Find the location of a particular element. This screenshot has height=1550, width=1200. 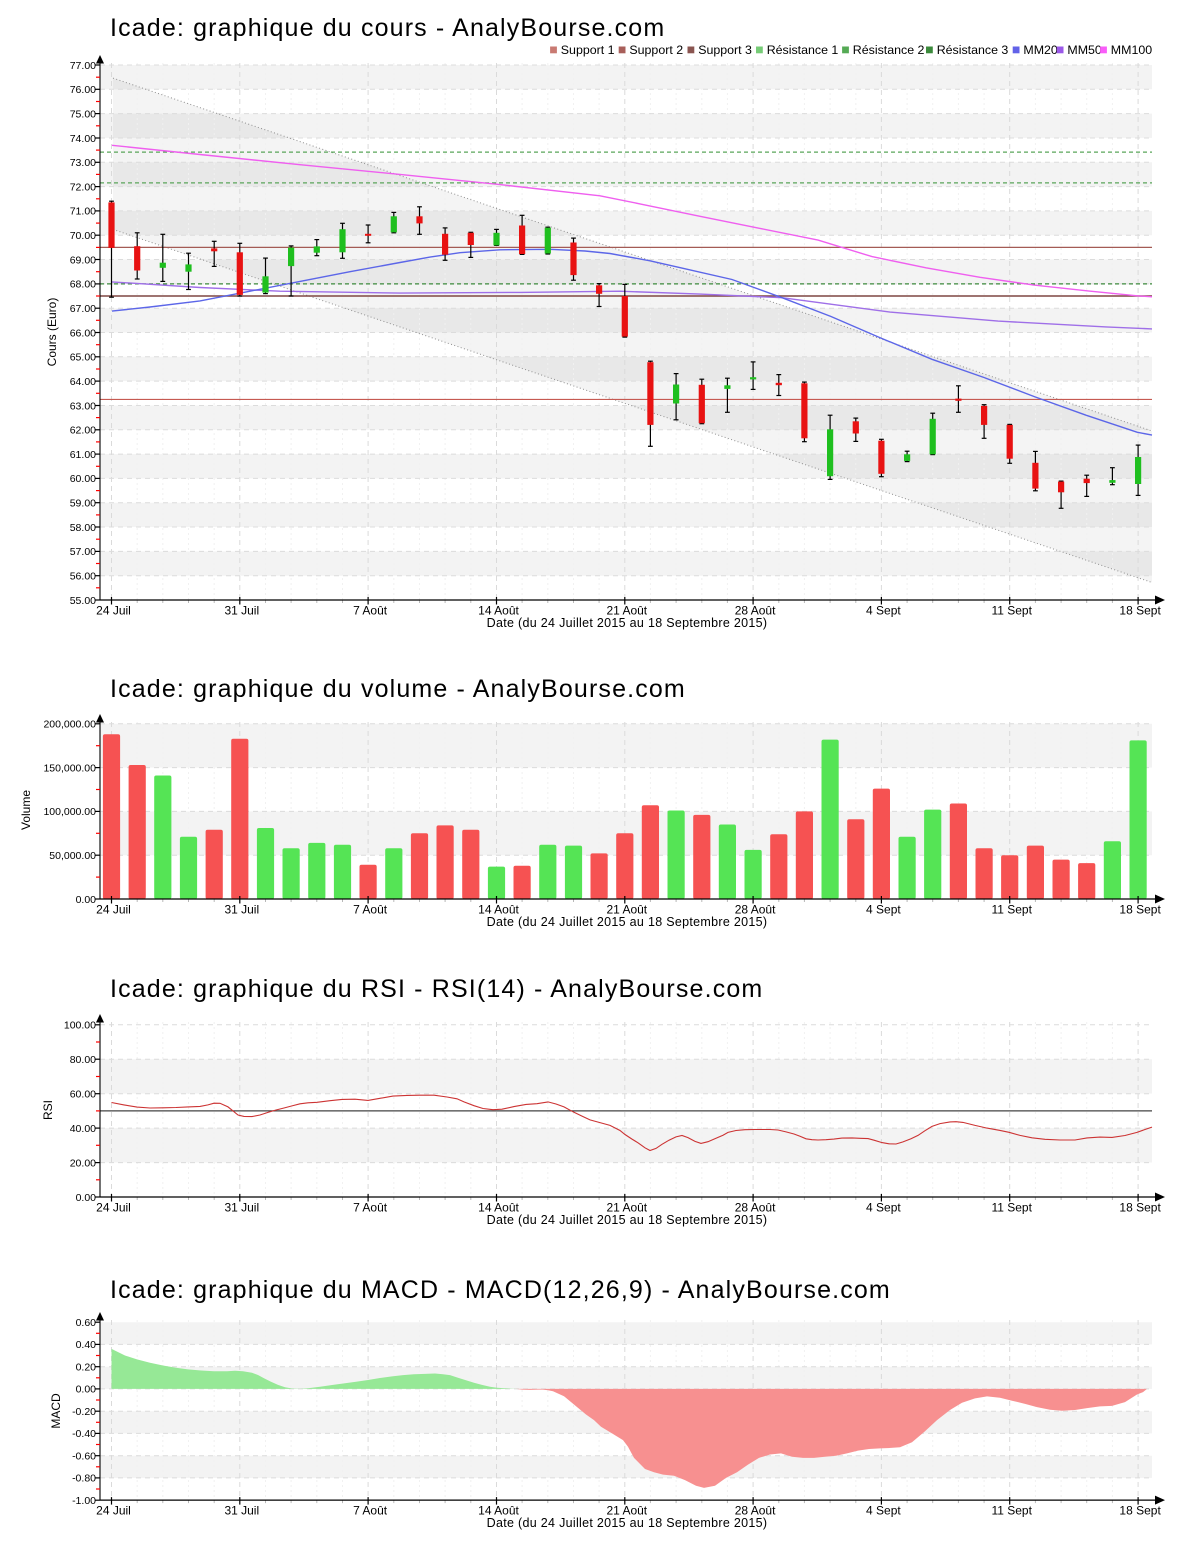

svg-text: MM50 is located at coordinates (1084, 50).